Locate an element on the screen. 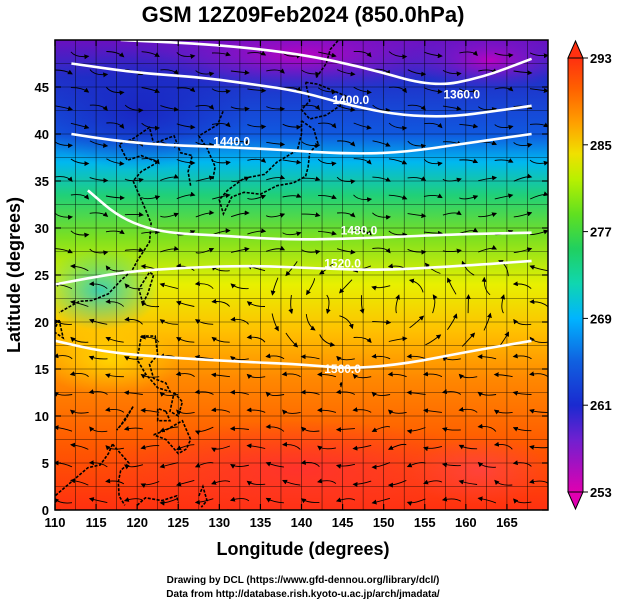 The height and width of the screenshot is (605, 619). colorbar-gradient is located at coordinates (575, 275).